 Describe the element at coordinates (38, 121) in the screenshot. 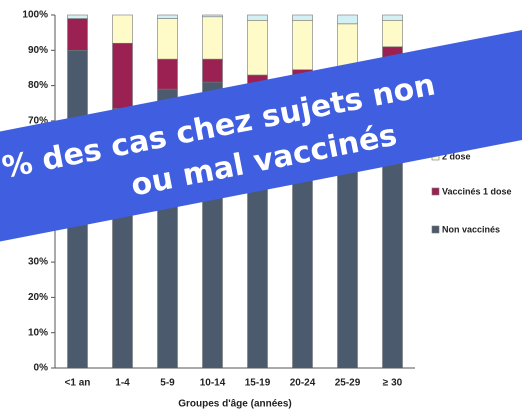

I see `y-tick-label: 70%` at that location.